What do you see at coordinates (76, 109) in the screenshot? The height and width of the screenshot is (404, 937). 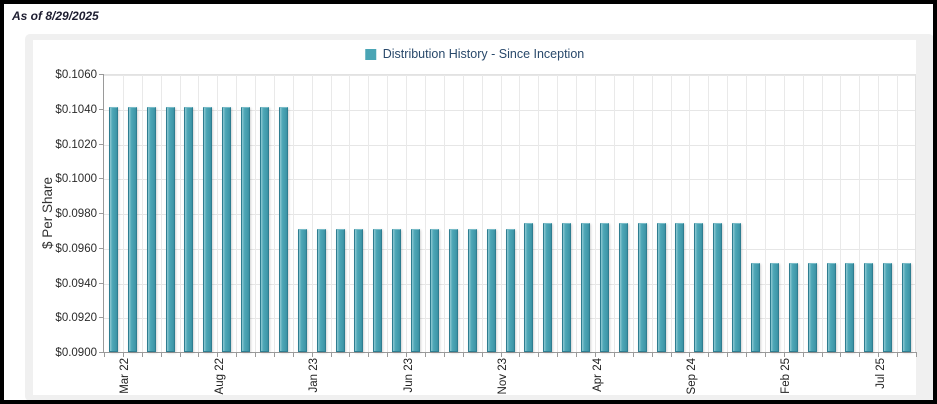 I see `y-tick-label: $0.1040` at bounding box center [76, 109].